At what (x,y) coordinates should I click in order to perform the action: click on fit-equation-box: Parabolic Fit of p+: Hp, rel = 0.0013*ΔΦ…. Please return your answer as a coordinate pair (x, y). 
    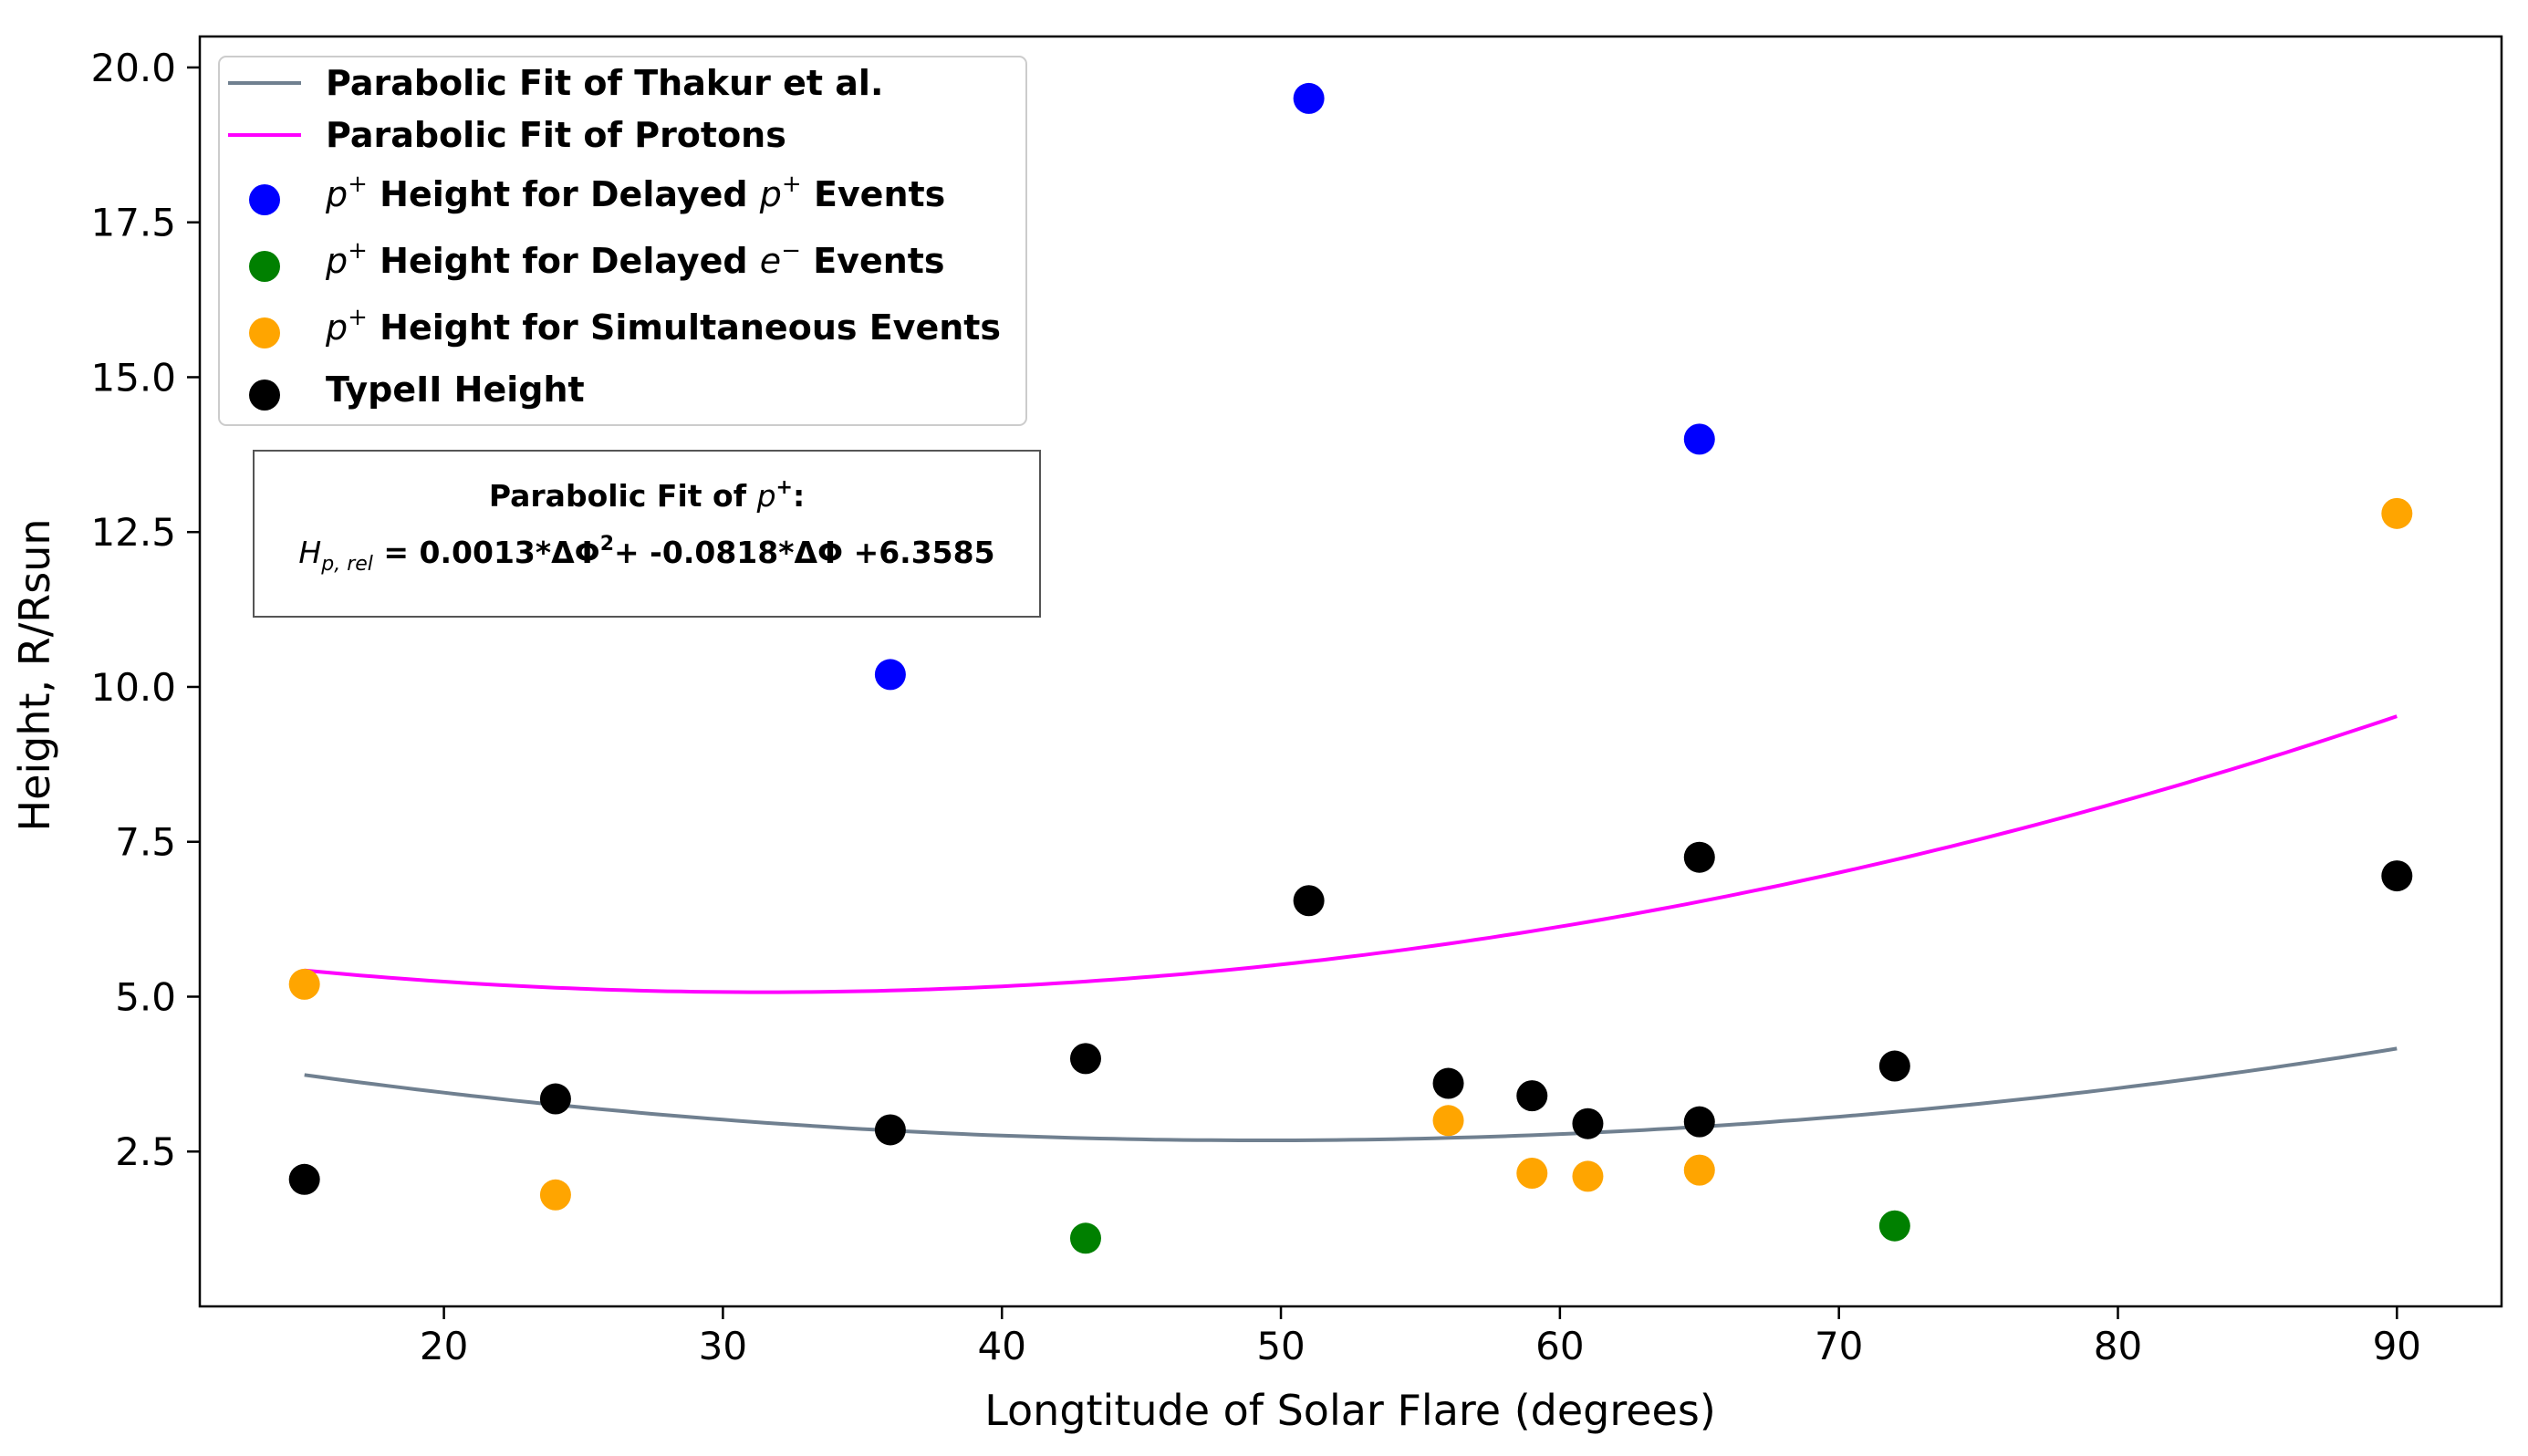
    Looking at the image, I should click on (647, 534).